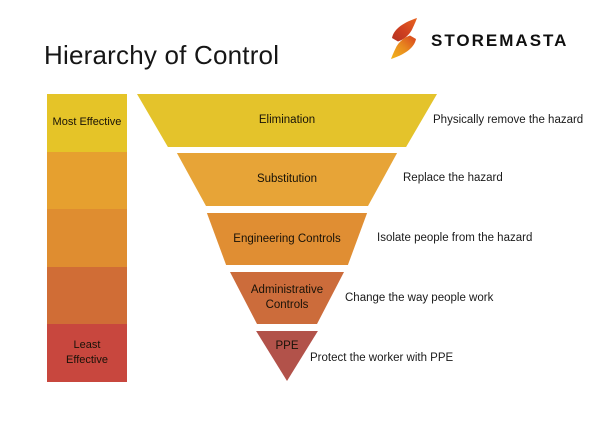  What do you see at coordinates (287, 297) in the screenshot?
I see `funnel-level-label: Administrative Controls` at bounding box center [287, 297].